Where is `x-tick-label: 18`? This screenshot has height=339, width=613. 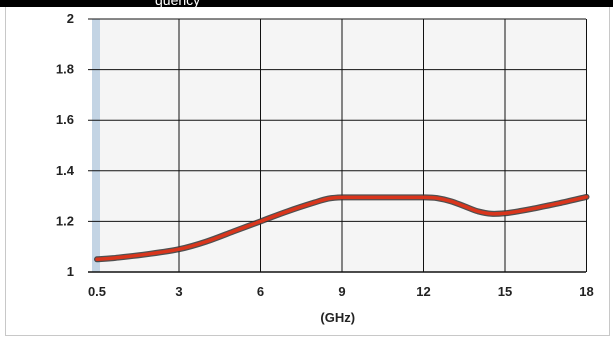 x-tick-label: 18 is located at coordinates (586, 291).